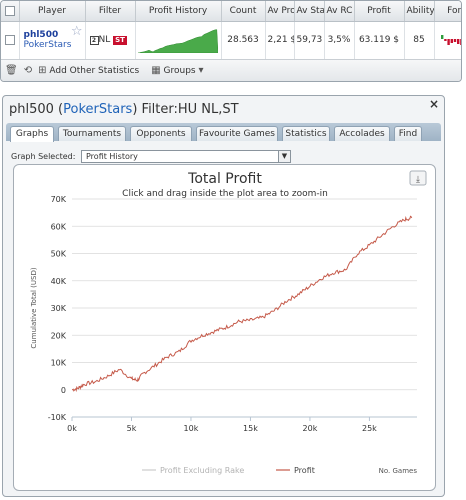  Describe the element at coordinates (231, 70) in the screenshot. I see `stats-toolbar: 🗑 ⟲ ⊞ Add Other Statistics ▦ Groups ▾` at that location.